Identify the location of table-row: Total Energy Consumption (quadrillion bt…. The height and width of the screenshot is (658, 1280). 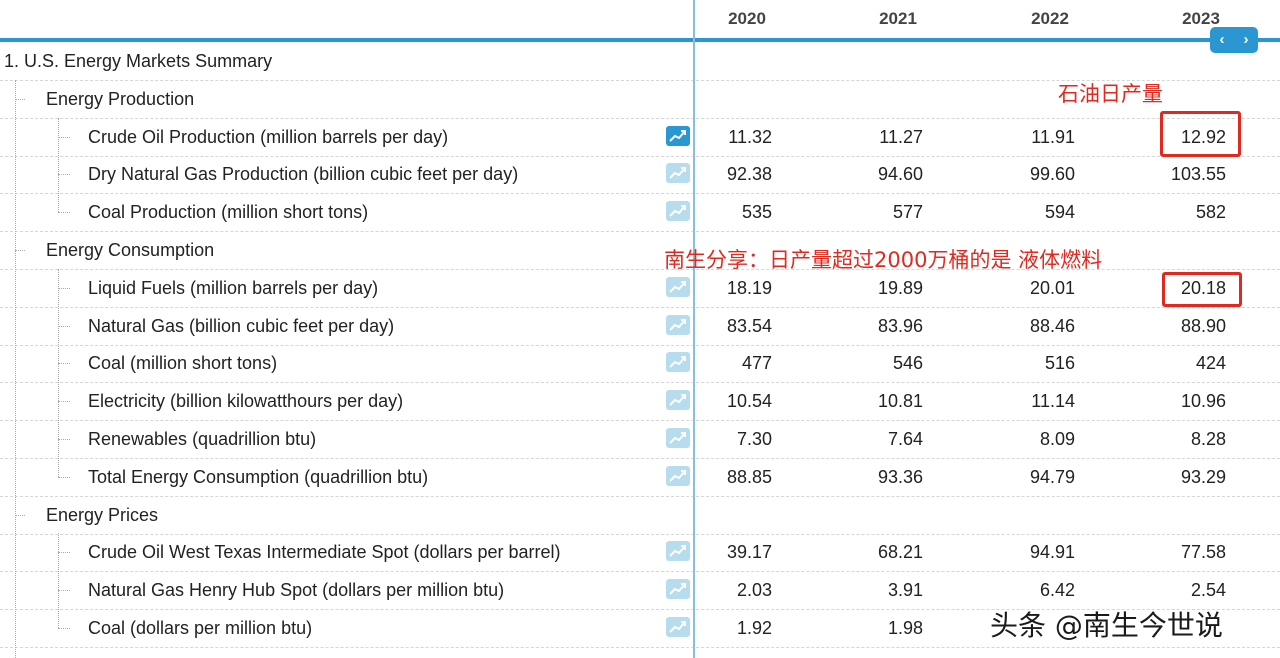
(640, 477).